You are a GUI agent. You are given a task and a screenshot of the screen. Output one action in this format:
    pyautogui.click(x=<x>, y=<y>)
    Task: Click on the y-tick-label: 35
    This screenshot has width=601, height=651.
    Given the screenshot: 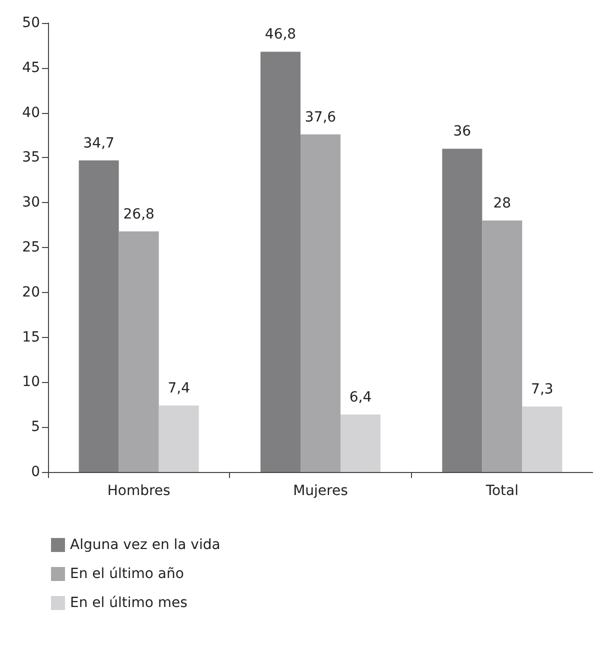 What is the action you would take?
    pyautogui.click(x=31, y=158)
    